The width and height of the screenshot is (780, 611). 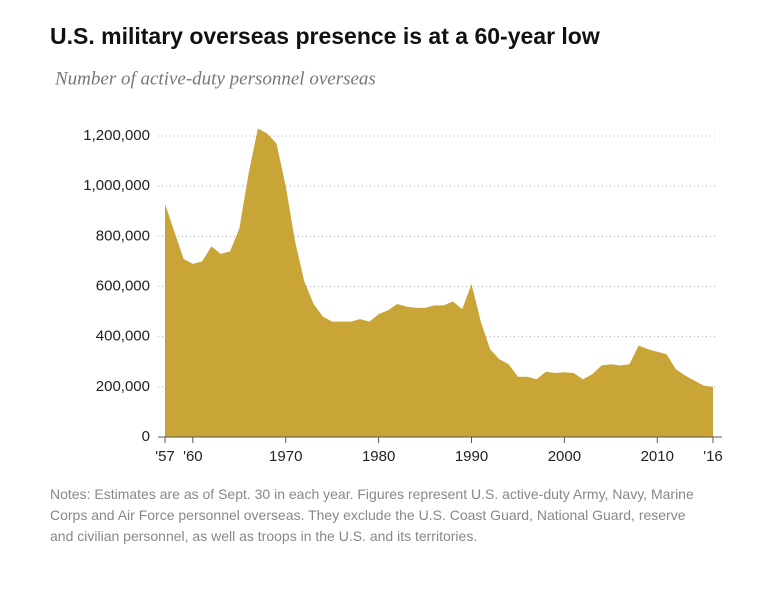 What do you see at coordinates (123, 285) in the screenshot?
I see `y-tick-label: 600,000` at bounding box center [123, 285].